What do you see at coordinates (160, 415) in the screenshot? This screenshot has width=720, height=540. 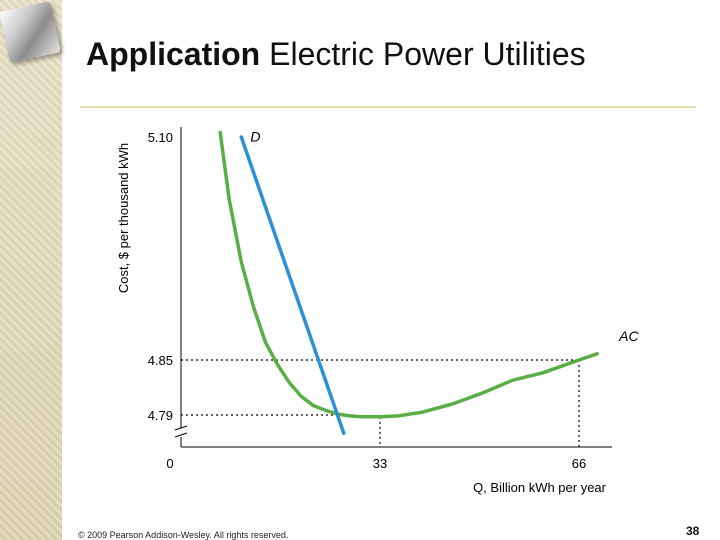 I see `y-tick-label: 4.79` at bounding box center [160, 415].